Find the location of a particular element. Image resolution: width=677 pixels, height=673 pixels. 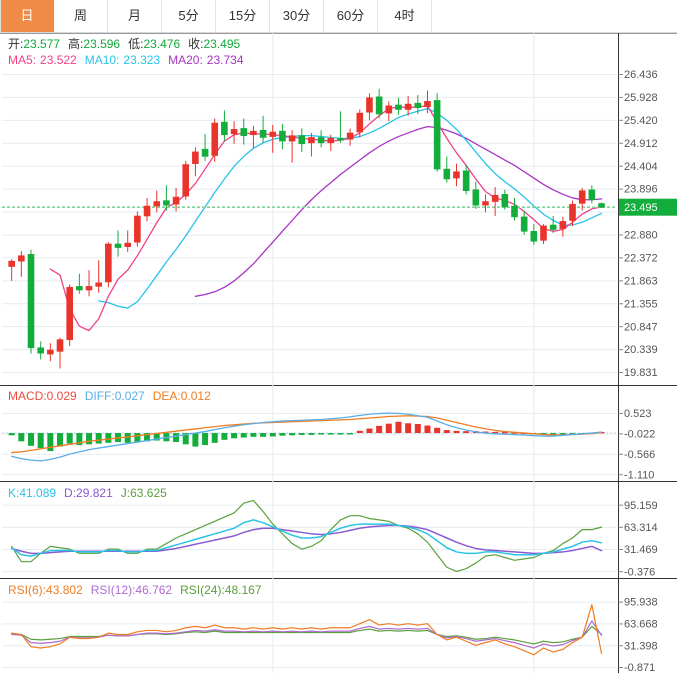

rsi12-line is located at coordinates (307, 634).